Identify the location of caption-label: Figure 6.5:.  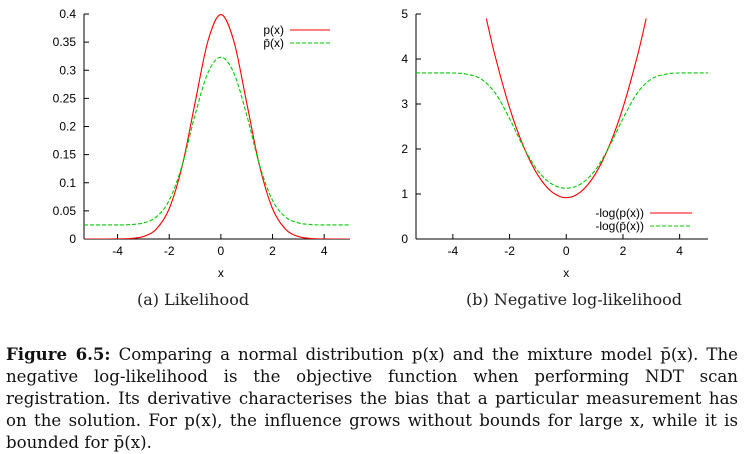
(58, 354).